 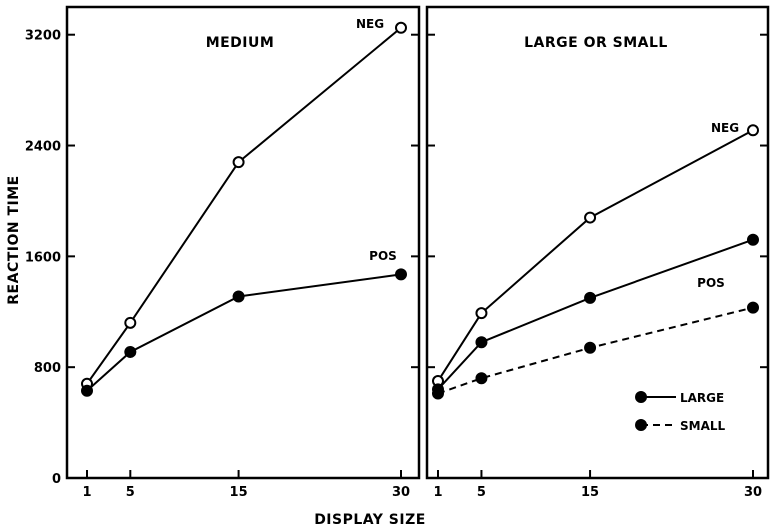 What do you see at coordinates (370, 520) in the screenshot?
I see `x-axis-title: DISPLAY SIZE` at bounding box center [370, 520].